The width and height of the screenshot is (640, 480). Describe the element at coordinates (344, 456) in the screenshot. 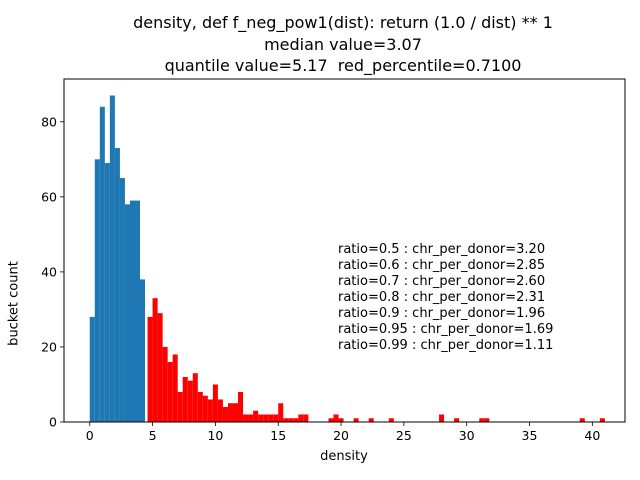

I see `x-axis-label: density` at that location.